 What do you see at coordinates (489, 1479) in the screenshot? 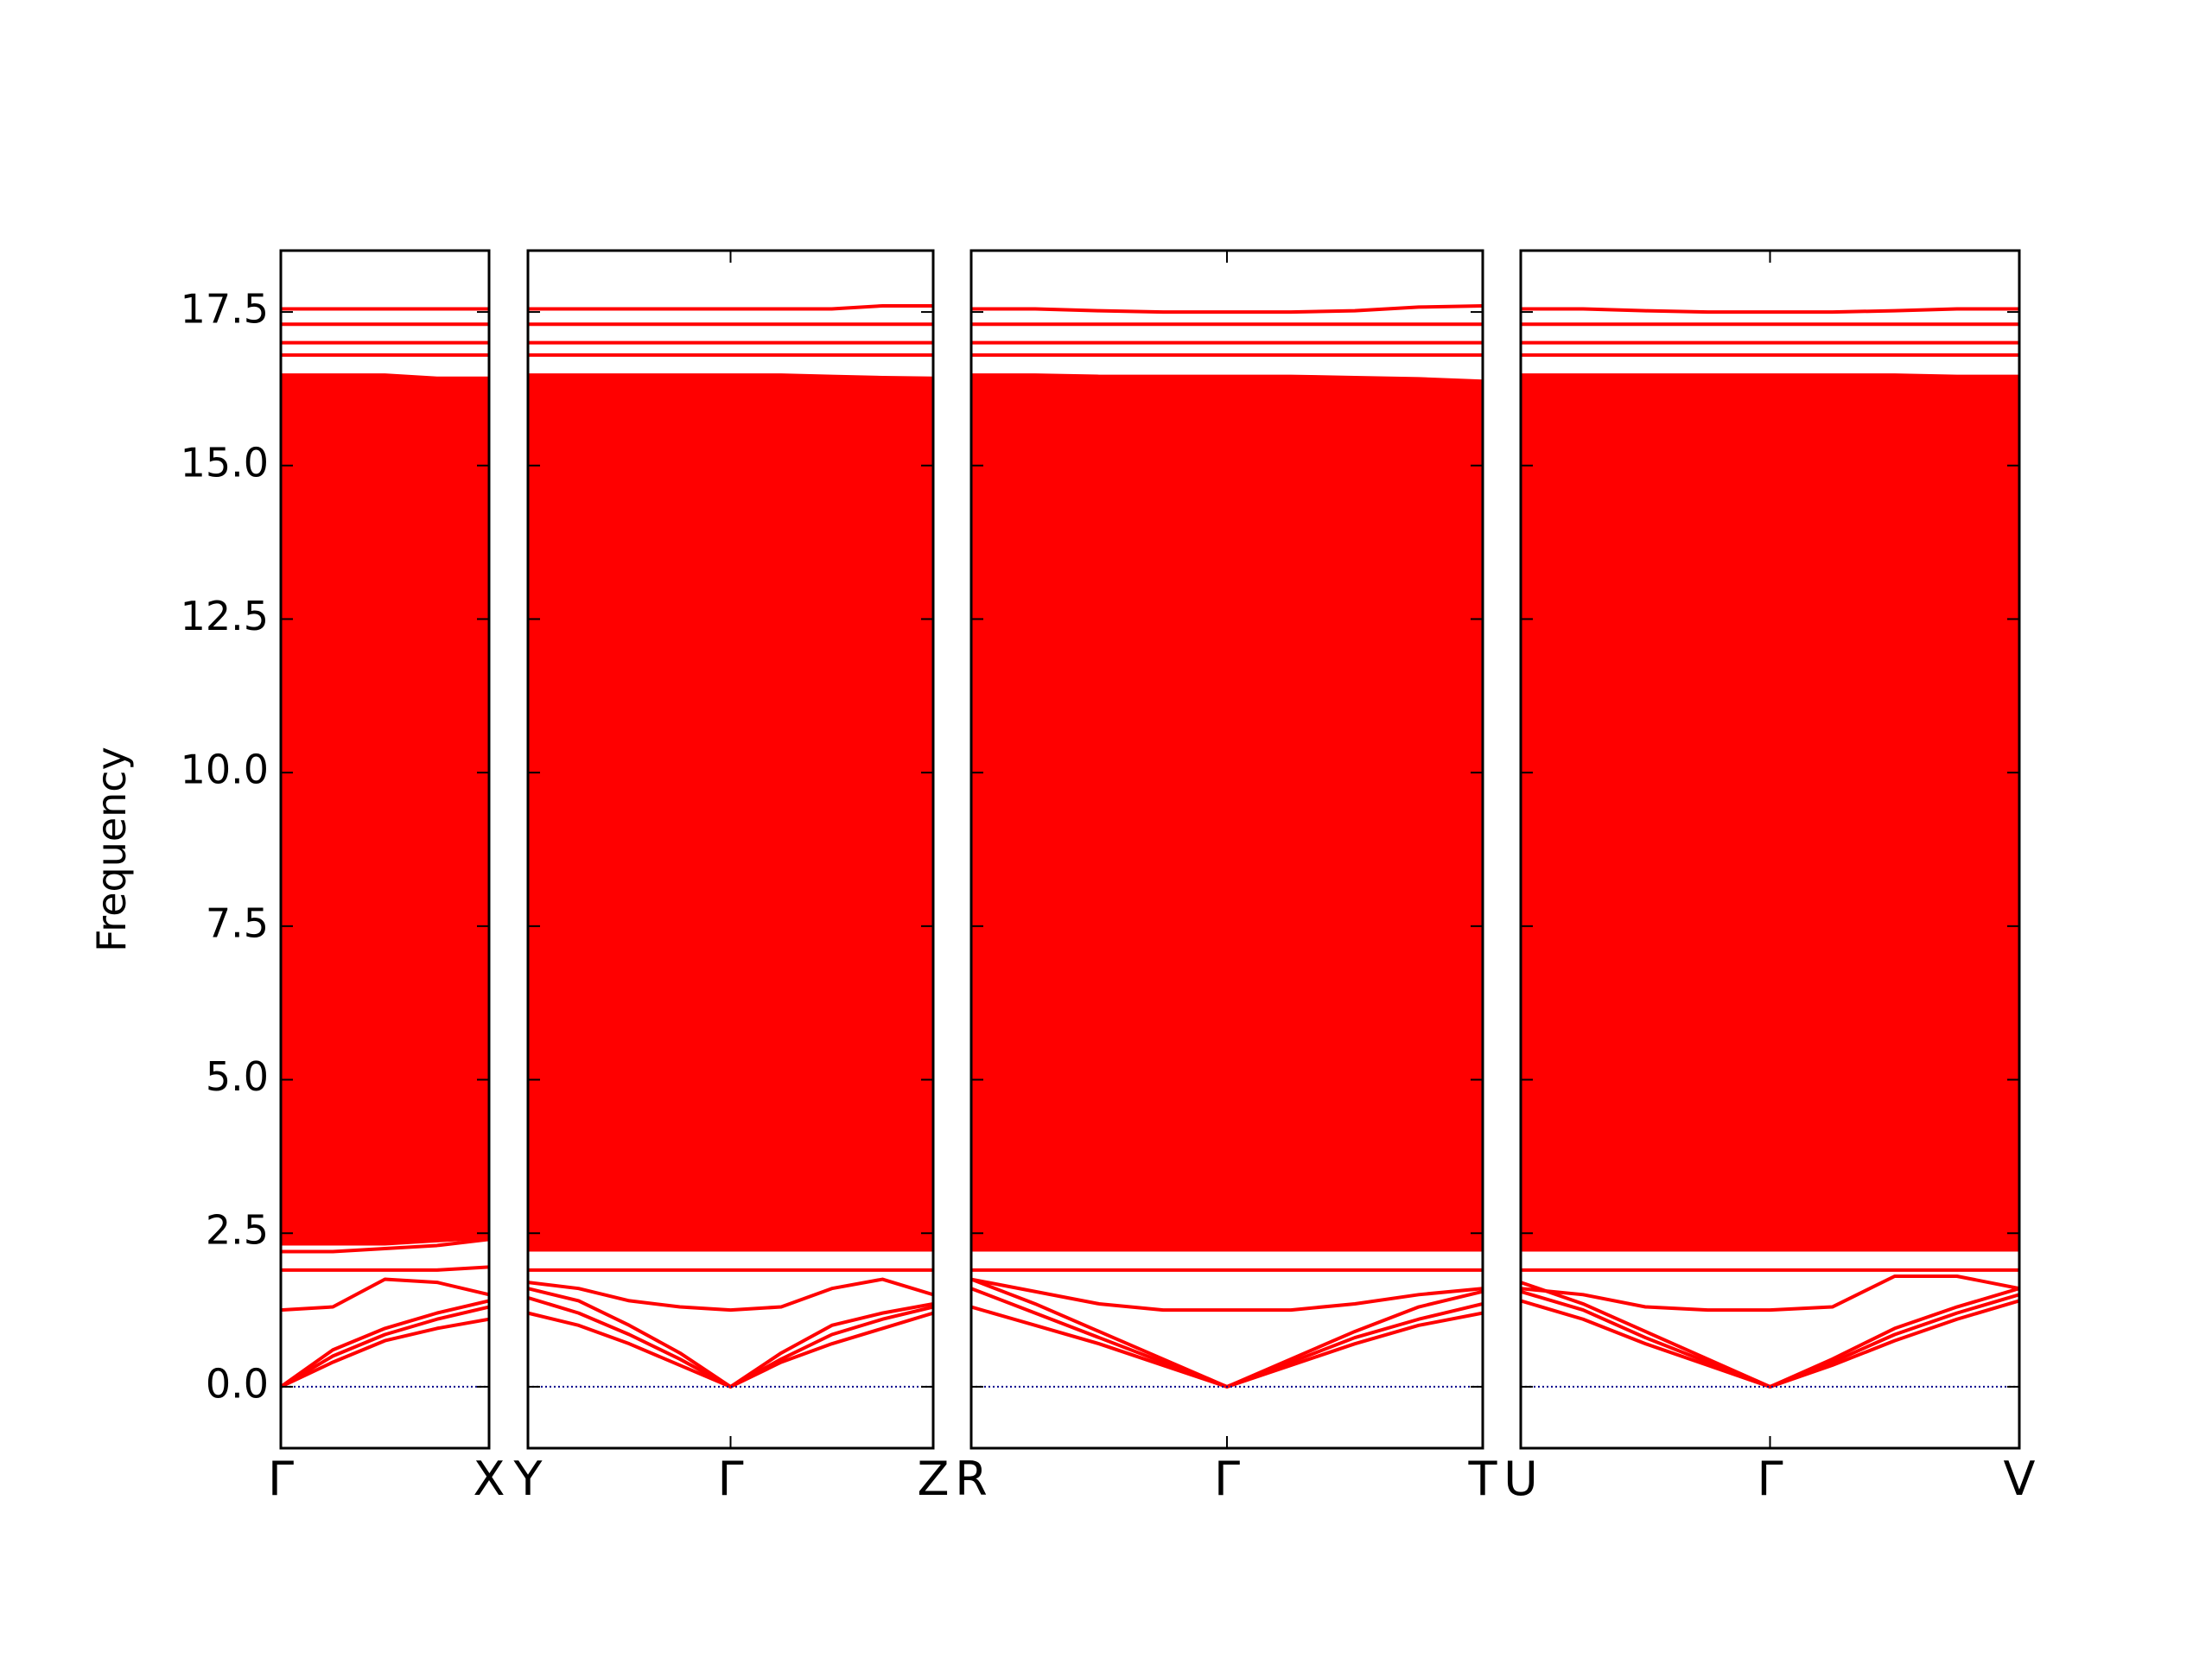
I see `x-tick-label: X` at bounding box center [489, 1479].